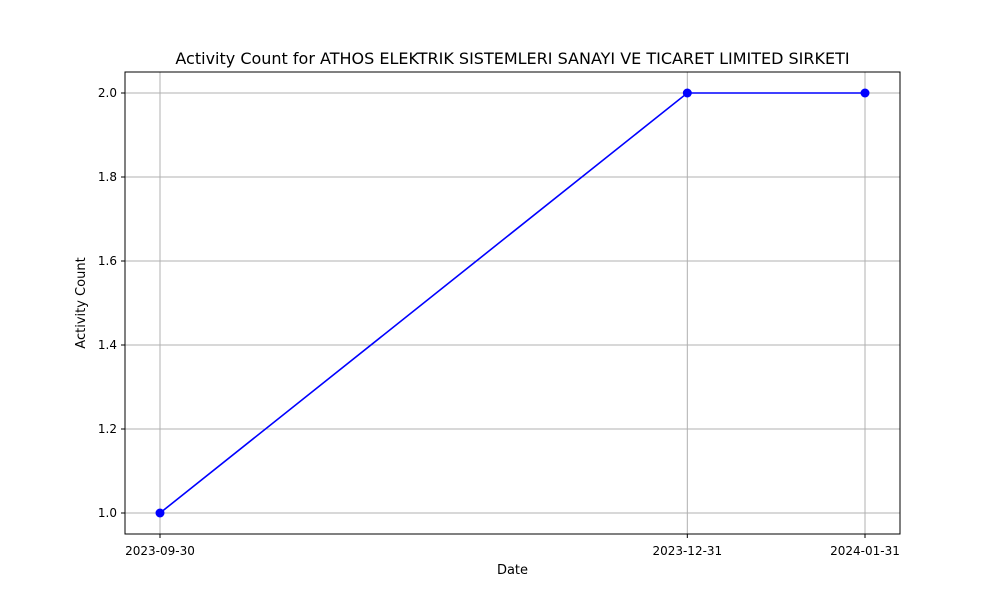 The image size is (1000, 600). What do you see at coordinates (107, 177) in the screenshot?
I see `y-tick-label: 1.8` at bounding box center [107, 177].